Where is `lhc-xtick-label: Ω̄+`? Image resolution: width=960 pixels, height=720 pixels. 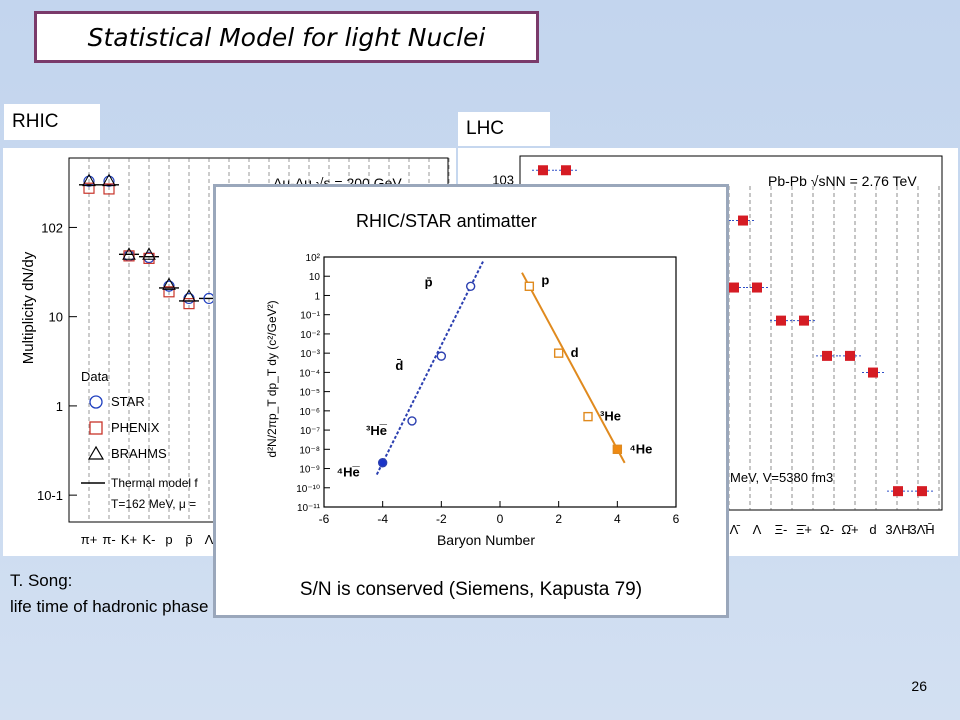 lhc-xtick-label: Ω̄+ is located at coordinates (849, 529).